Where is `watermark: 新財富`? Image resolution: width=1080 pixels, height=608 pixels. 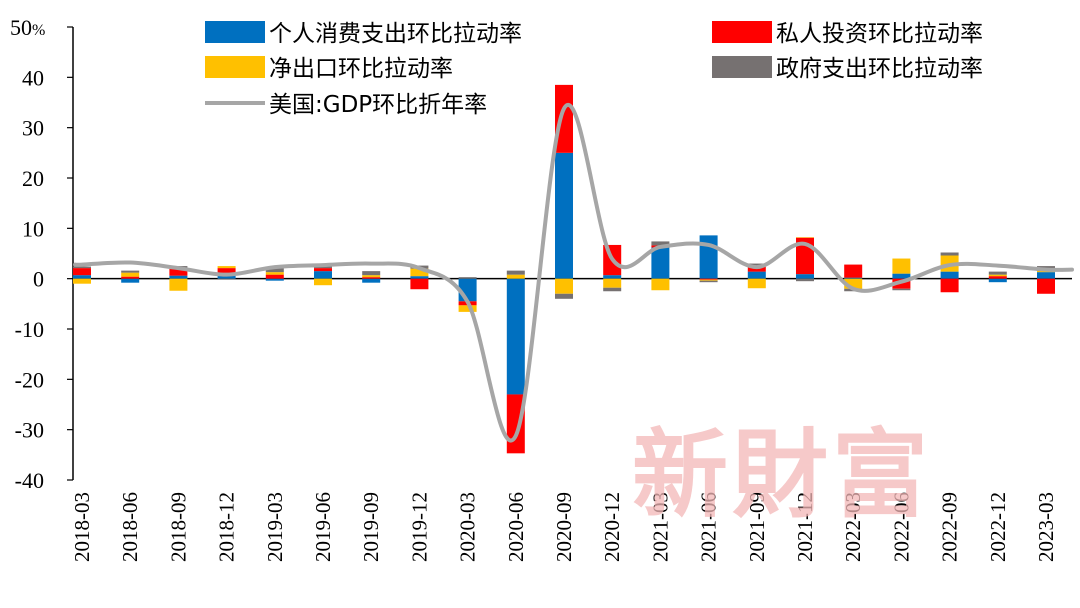
watermark: 新財富 is located at coordinates (782, 474).